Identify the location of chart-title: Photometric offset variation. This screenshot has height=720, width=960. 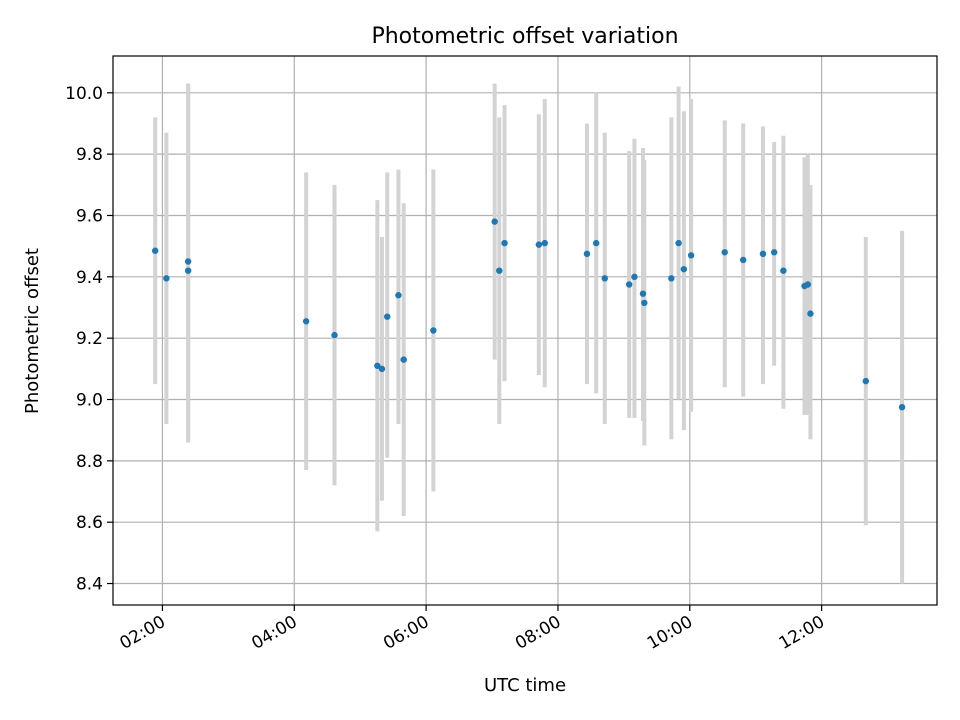
(524, 36).